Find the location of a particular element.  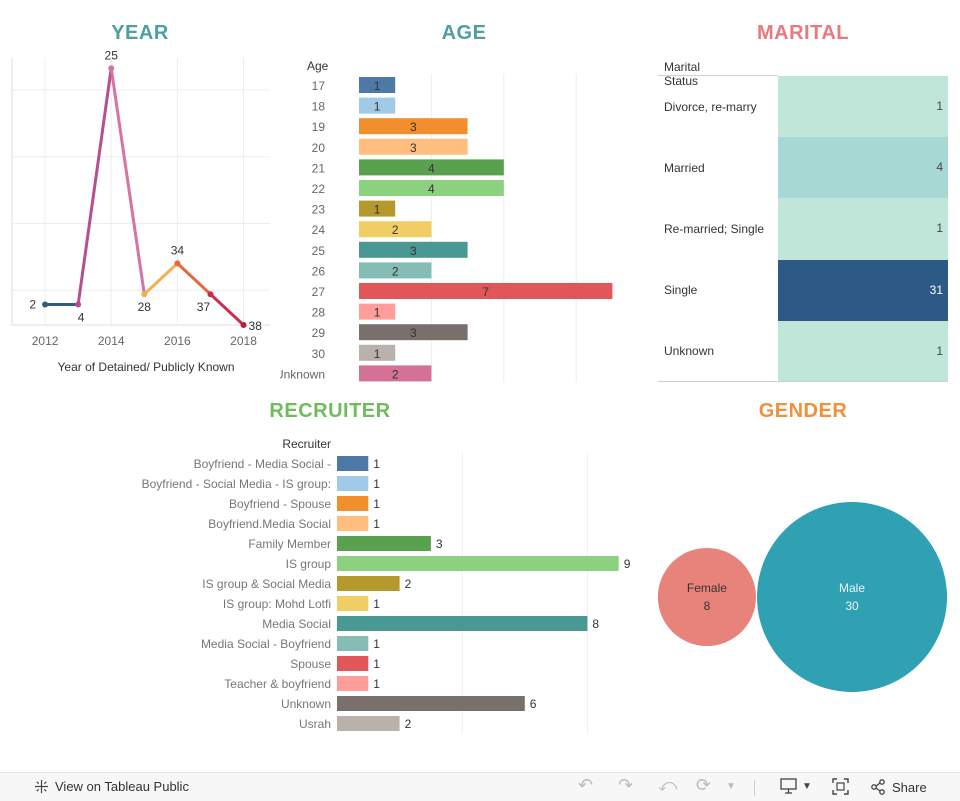

share-label: Share is located at coordinates (909, 787).